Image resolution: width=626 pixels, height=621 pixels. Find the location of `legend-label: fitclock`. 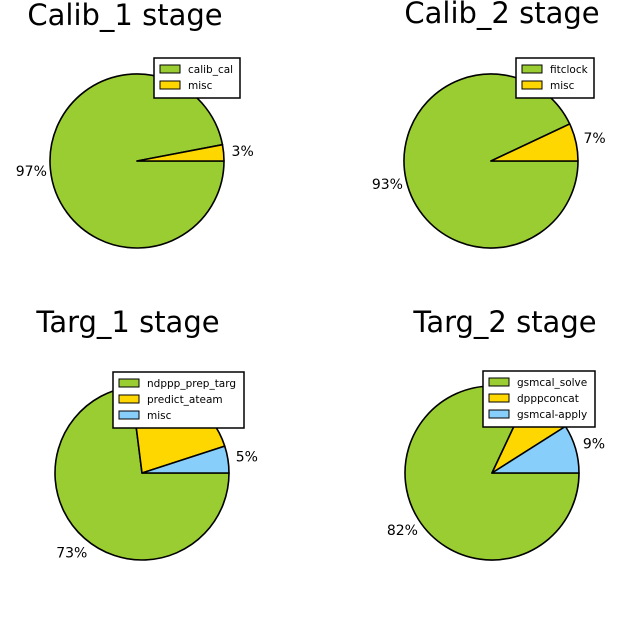

legend-label: fitclock is located at coordinates (569, 70).